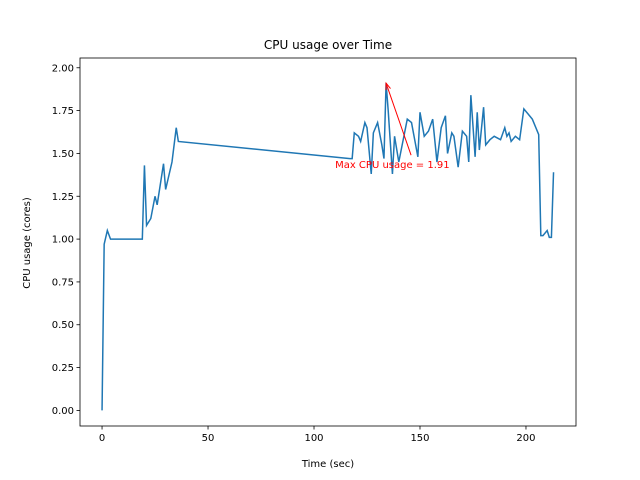 This screenshot has height=480, width=640. What do you see at coordinates (208, 438) in the screenshot?
I see `x-tick-label: 50` at bounding box center [208, 438].